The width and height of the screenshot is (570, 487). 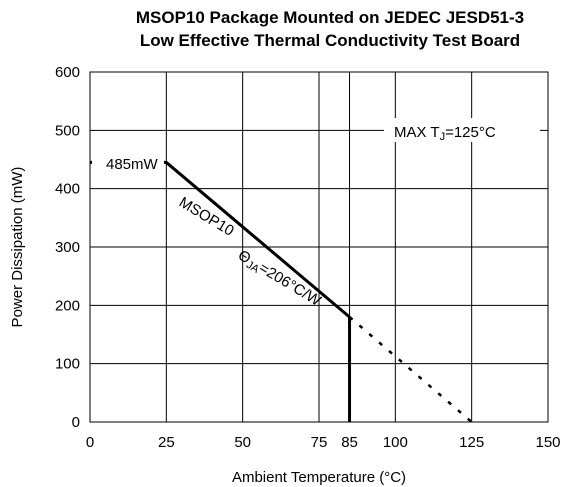 What do you see at coordinates (330, 17) in the screenshot?
I see `chart-title-line-1: MSOP10 Package Mounted on JEDEC JESD51-3` at bounding box center [330, 17].